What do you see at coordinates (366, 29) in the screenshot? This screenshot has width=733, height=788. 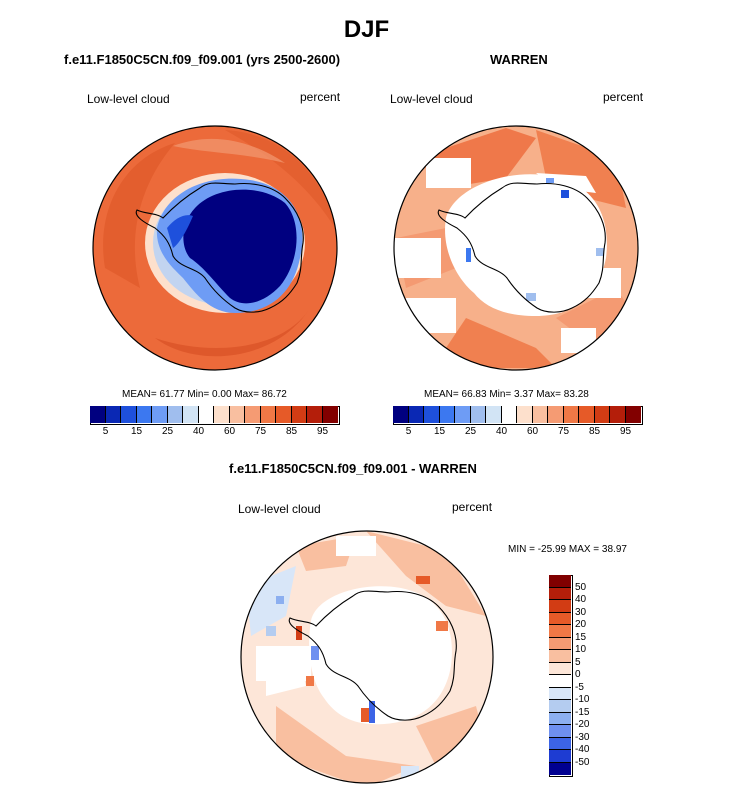 I see `page-title: DJF` at bounding box center [366, 29].